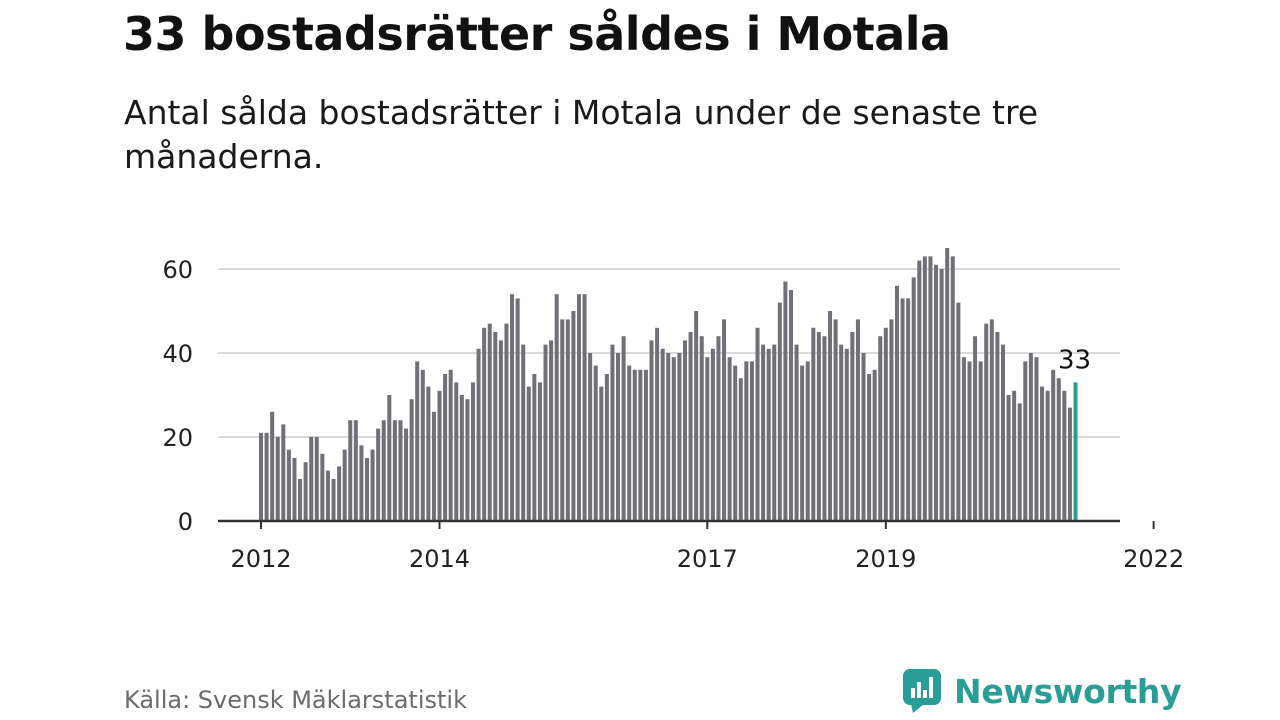 This screenshot has height=720, width=1280. What do you see at coordinates (1153, 559) in the screenshot?
I see `x-tick-label: 2022` at bounding box center [1153, 559].